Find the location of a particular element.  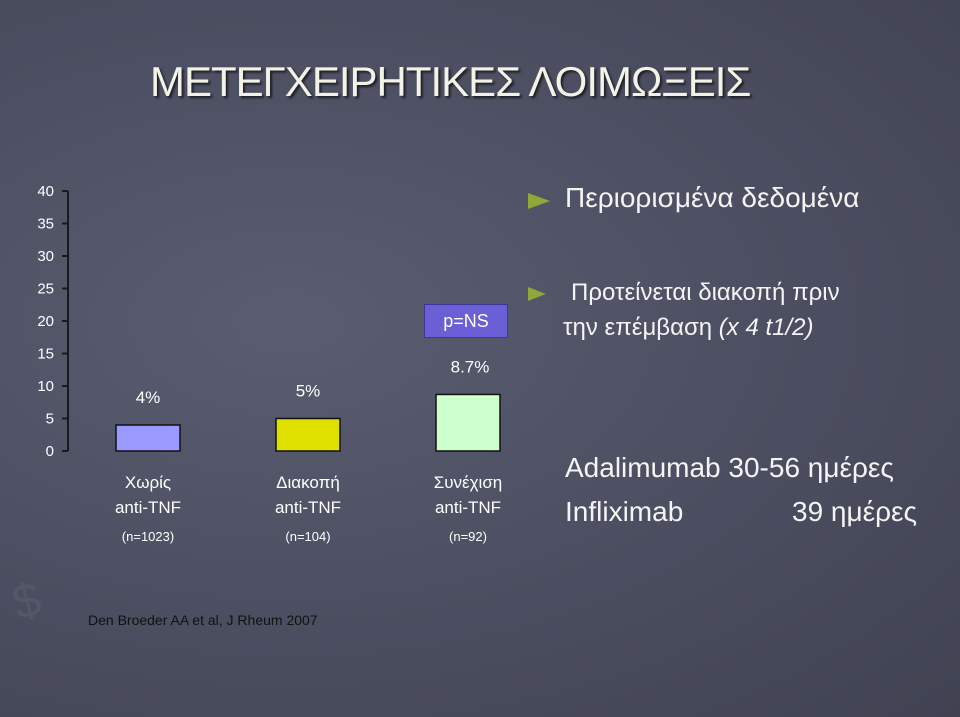

y-tick-label: 35 is located at coordinates (45, 224).